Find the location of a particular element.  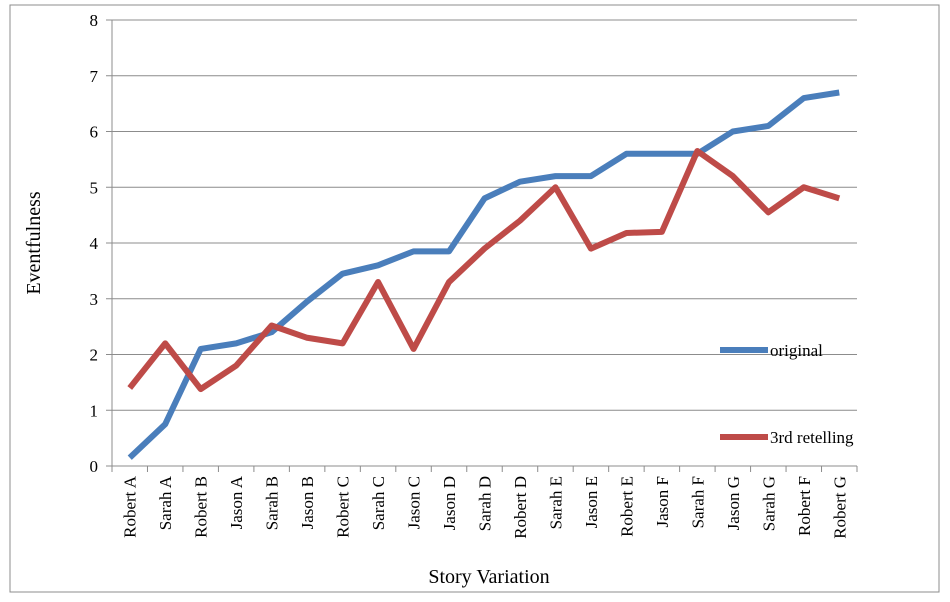

x-tick-label: Sarah B is located at coordinates (272, 503).